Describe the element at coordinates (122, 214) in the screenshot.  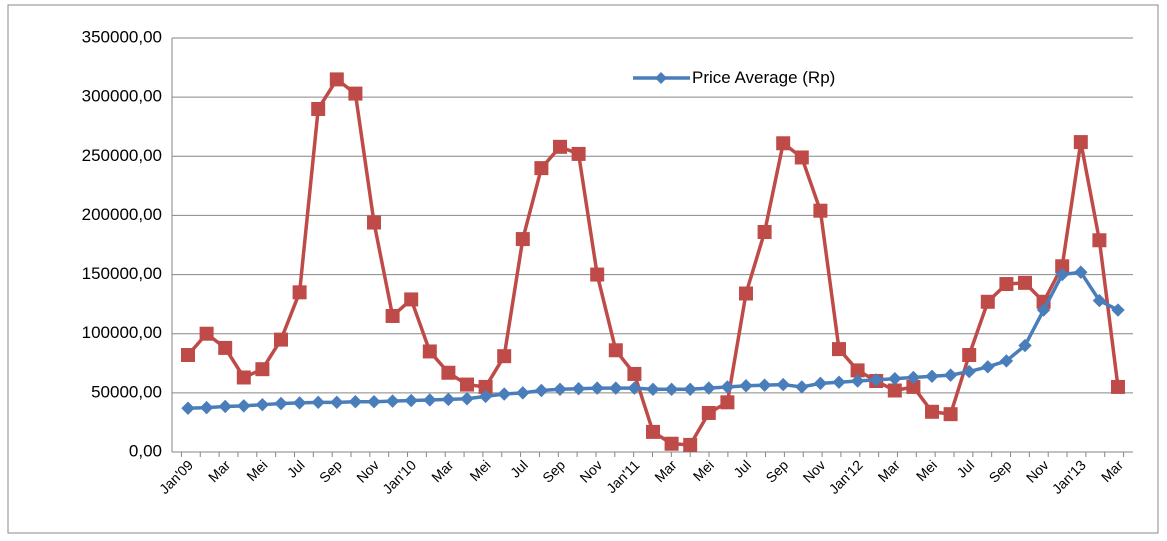
I see `y-tick-label: 200000,00` at that location.